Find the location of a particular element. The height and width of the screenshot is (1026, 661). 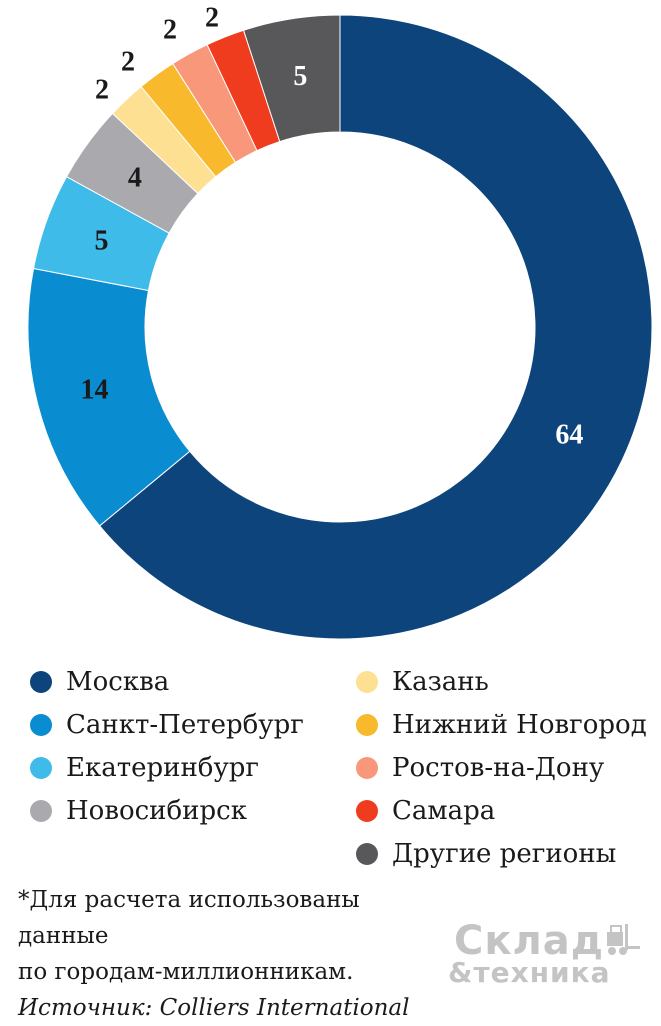

legend-label: Екатеринбург is located at coordinates (163, 768).